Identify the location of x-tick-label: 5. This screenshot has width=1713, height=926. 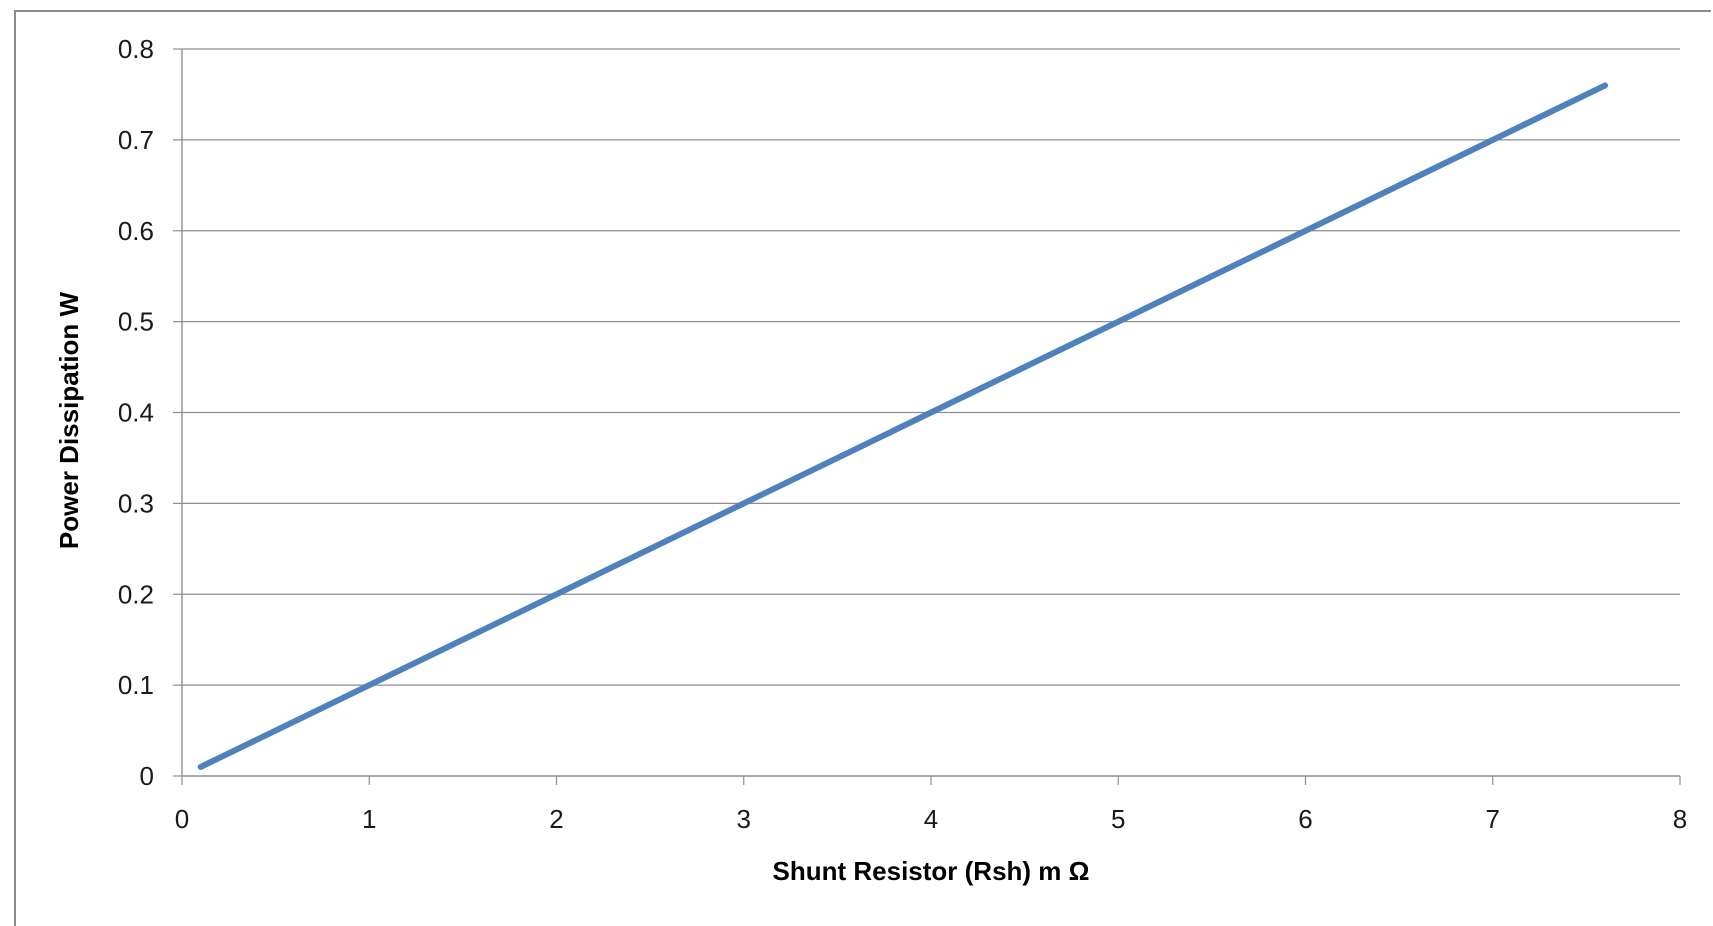
(1118, 819).